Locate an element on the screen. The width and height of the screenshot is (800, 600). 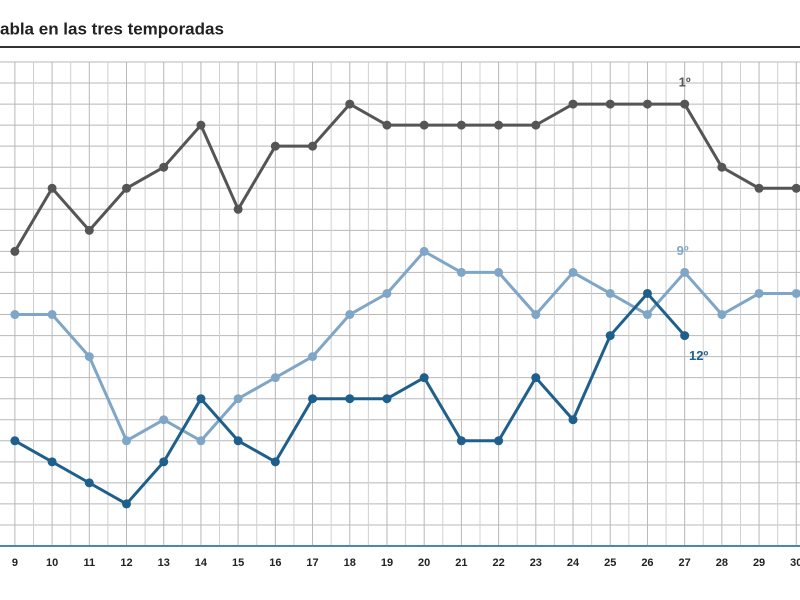
x-tick-label: 23 is located at coordinates (536, 563).